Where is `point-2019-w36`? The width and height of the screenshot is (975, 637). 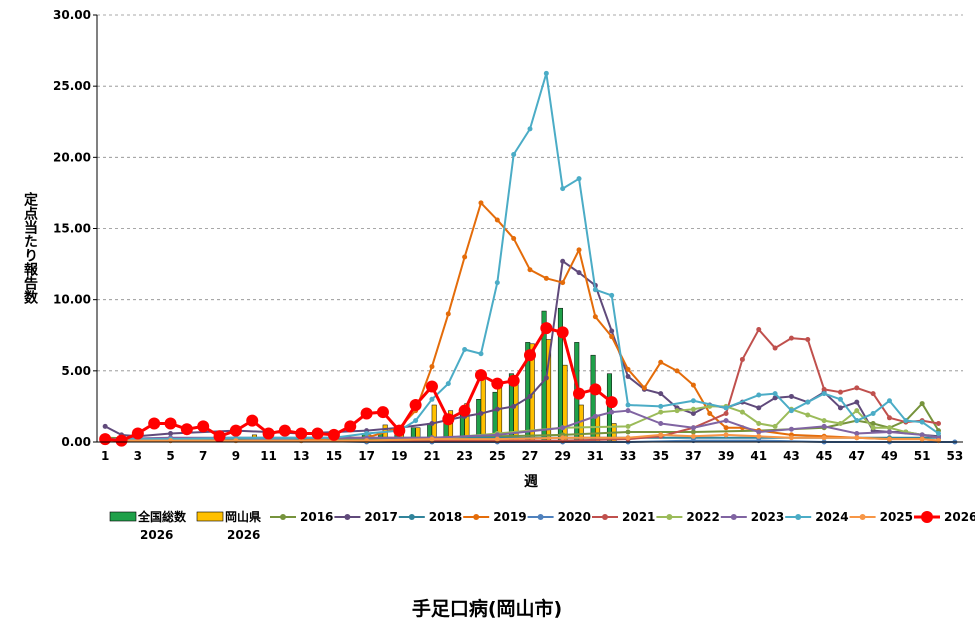 point-2019-w36 is located at coordinates (677, 371).